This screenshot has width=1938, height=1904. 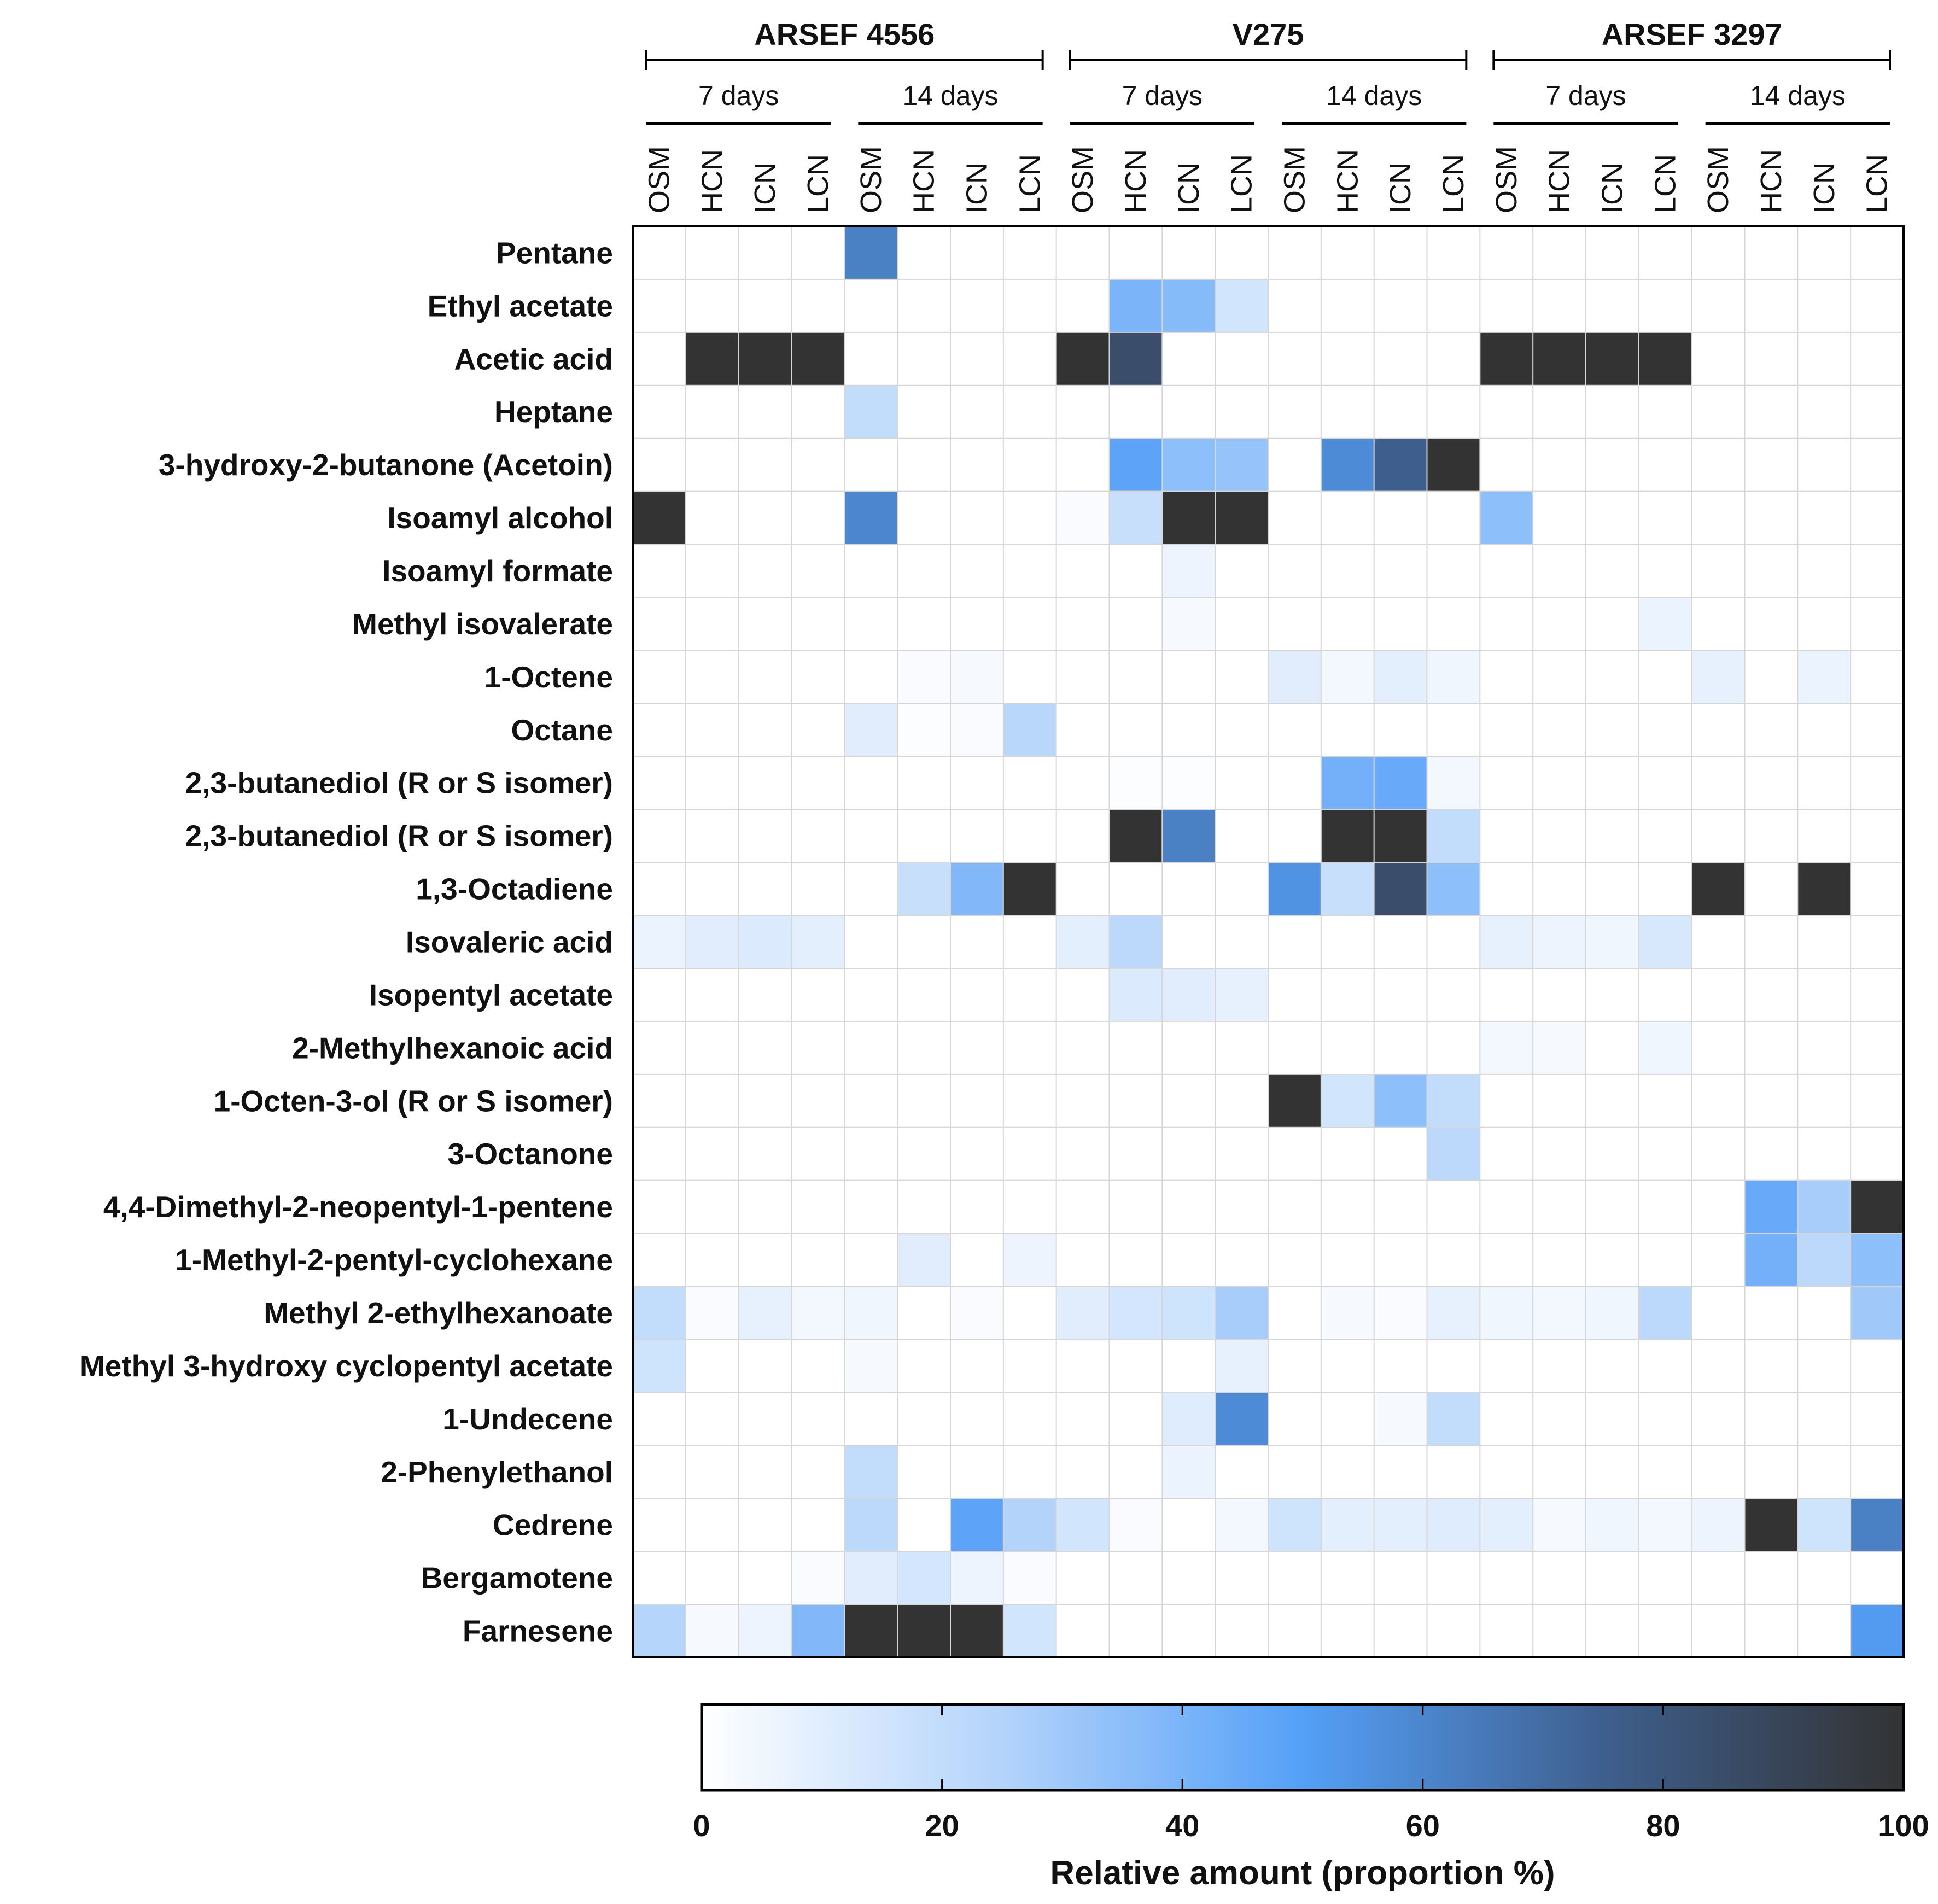 I want to click on row-label: 1-Undecene, so click(x=527, y=1419).